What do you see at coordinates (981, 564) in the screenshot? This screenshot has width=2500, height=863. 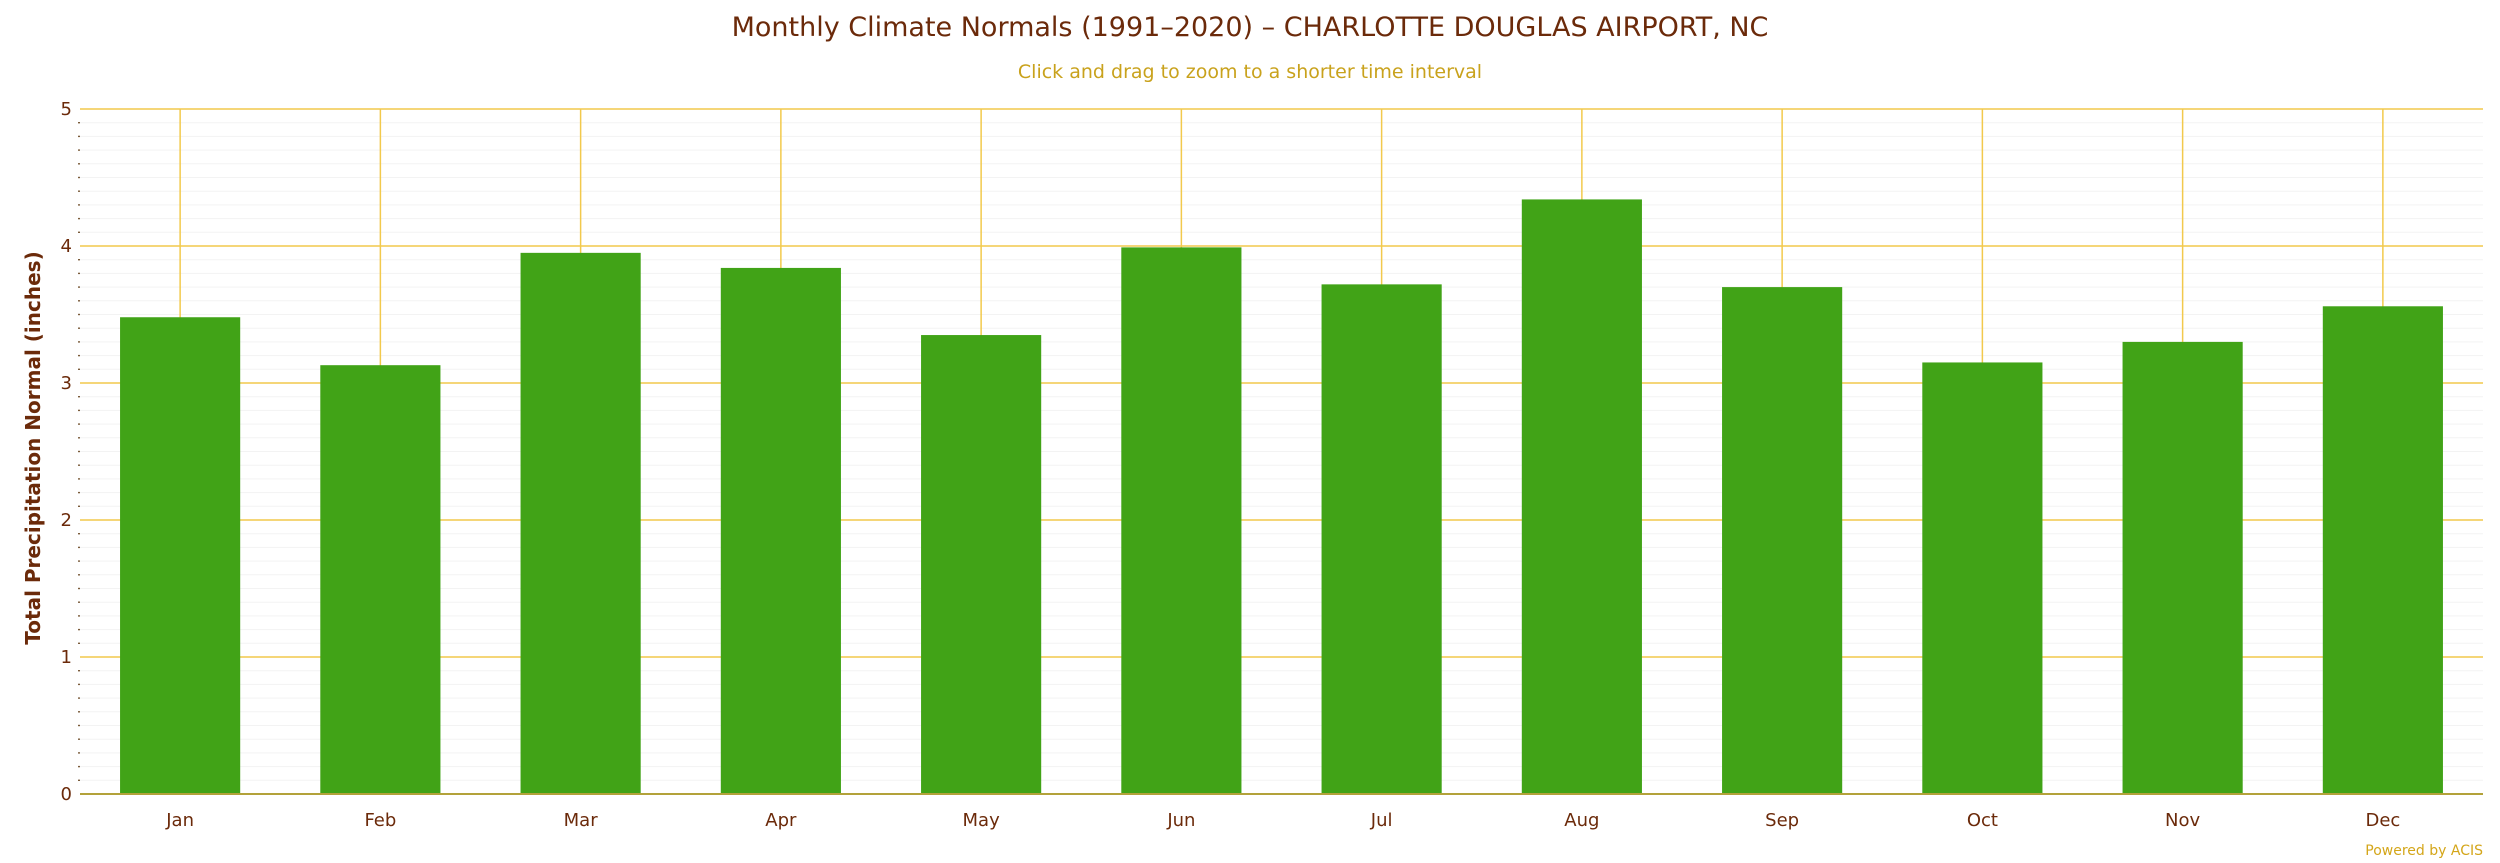 I see `bar-may` at bounding box center [981, 564].